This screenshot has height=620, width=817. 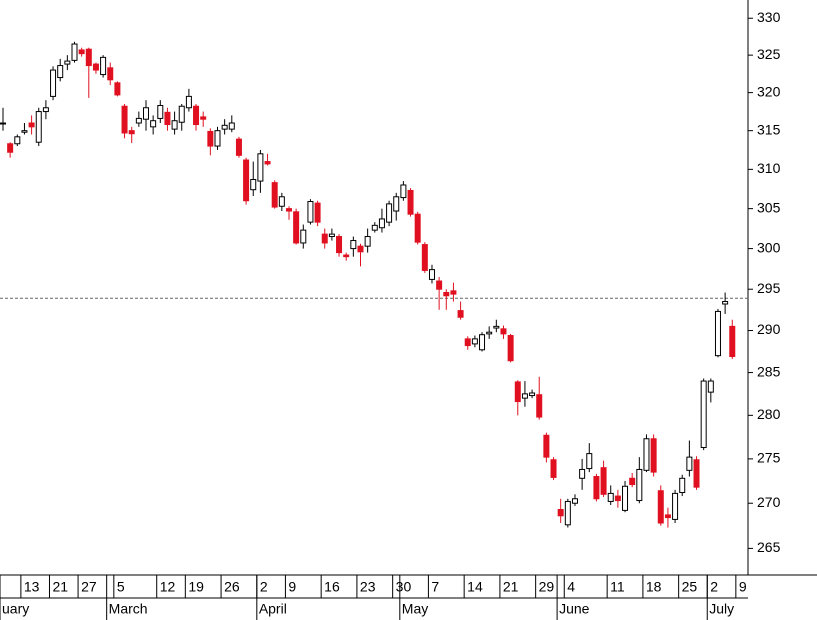 What do you see at coordinates (769, 547) in the screenshot?
I see `y-tick-label: 265` at bounding box center [769, 547].